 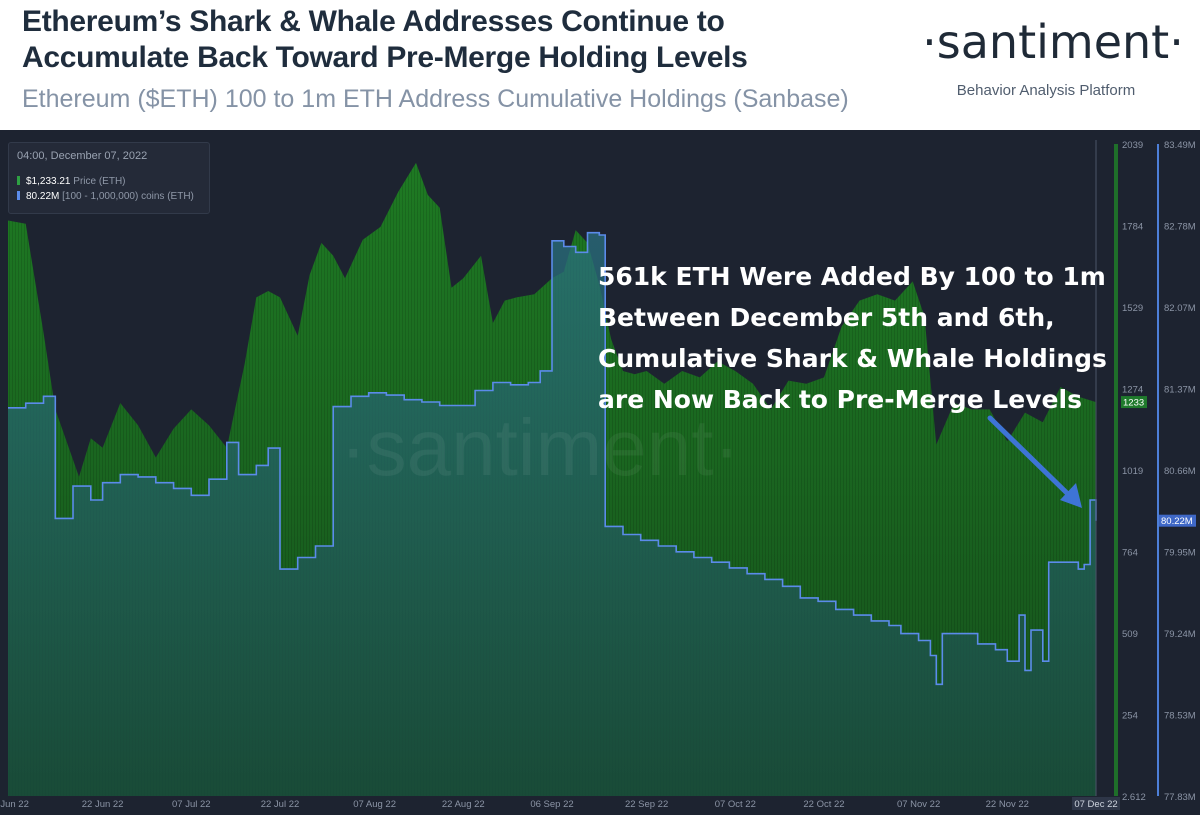 I want to click on price-tick-label: 254, so click(x=1130, y=716).